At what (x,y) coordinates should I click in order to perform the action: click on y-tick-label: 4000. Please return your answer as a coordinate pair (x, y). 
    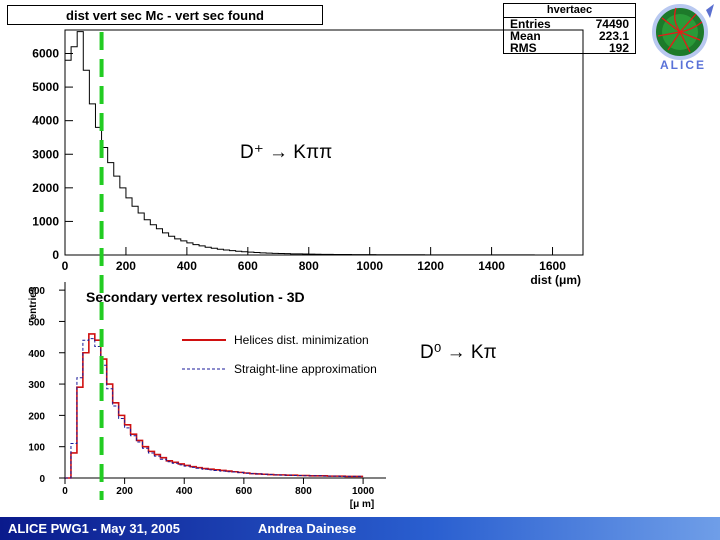
    Looking at the image, I should click on (45, 121).